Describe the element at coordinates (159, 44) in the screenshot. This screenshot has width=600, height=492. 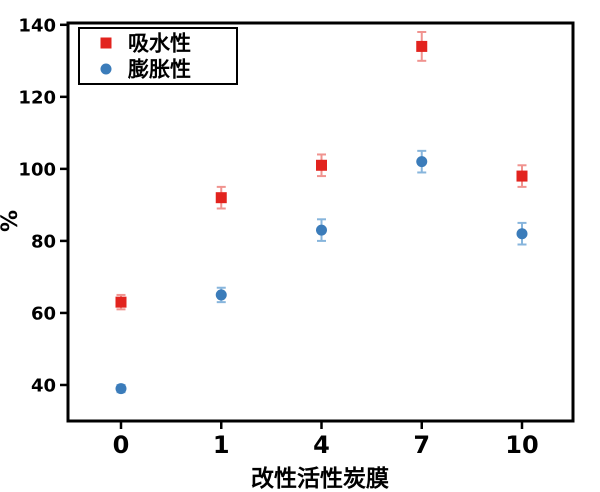
I see `legend-label: 吸水性` at that location.